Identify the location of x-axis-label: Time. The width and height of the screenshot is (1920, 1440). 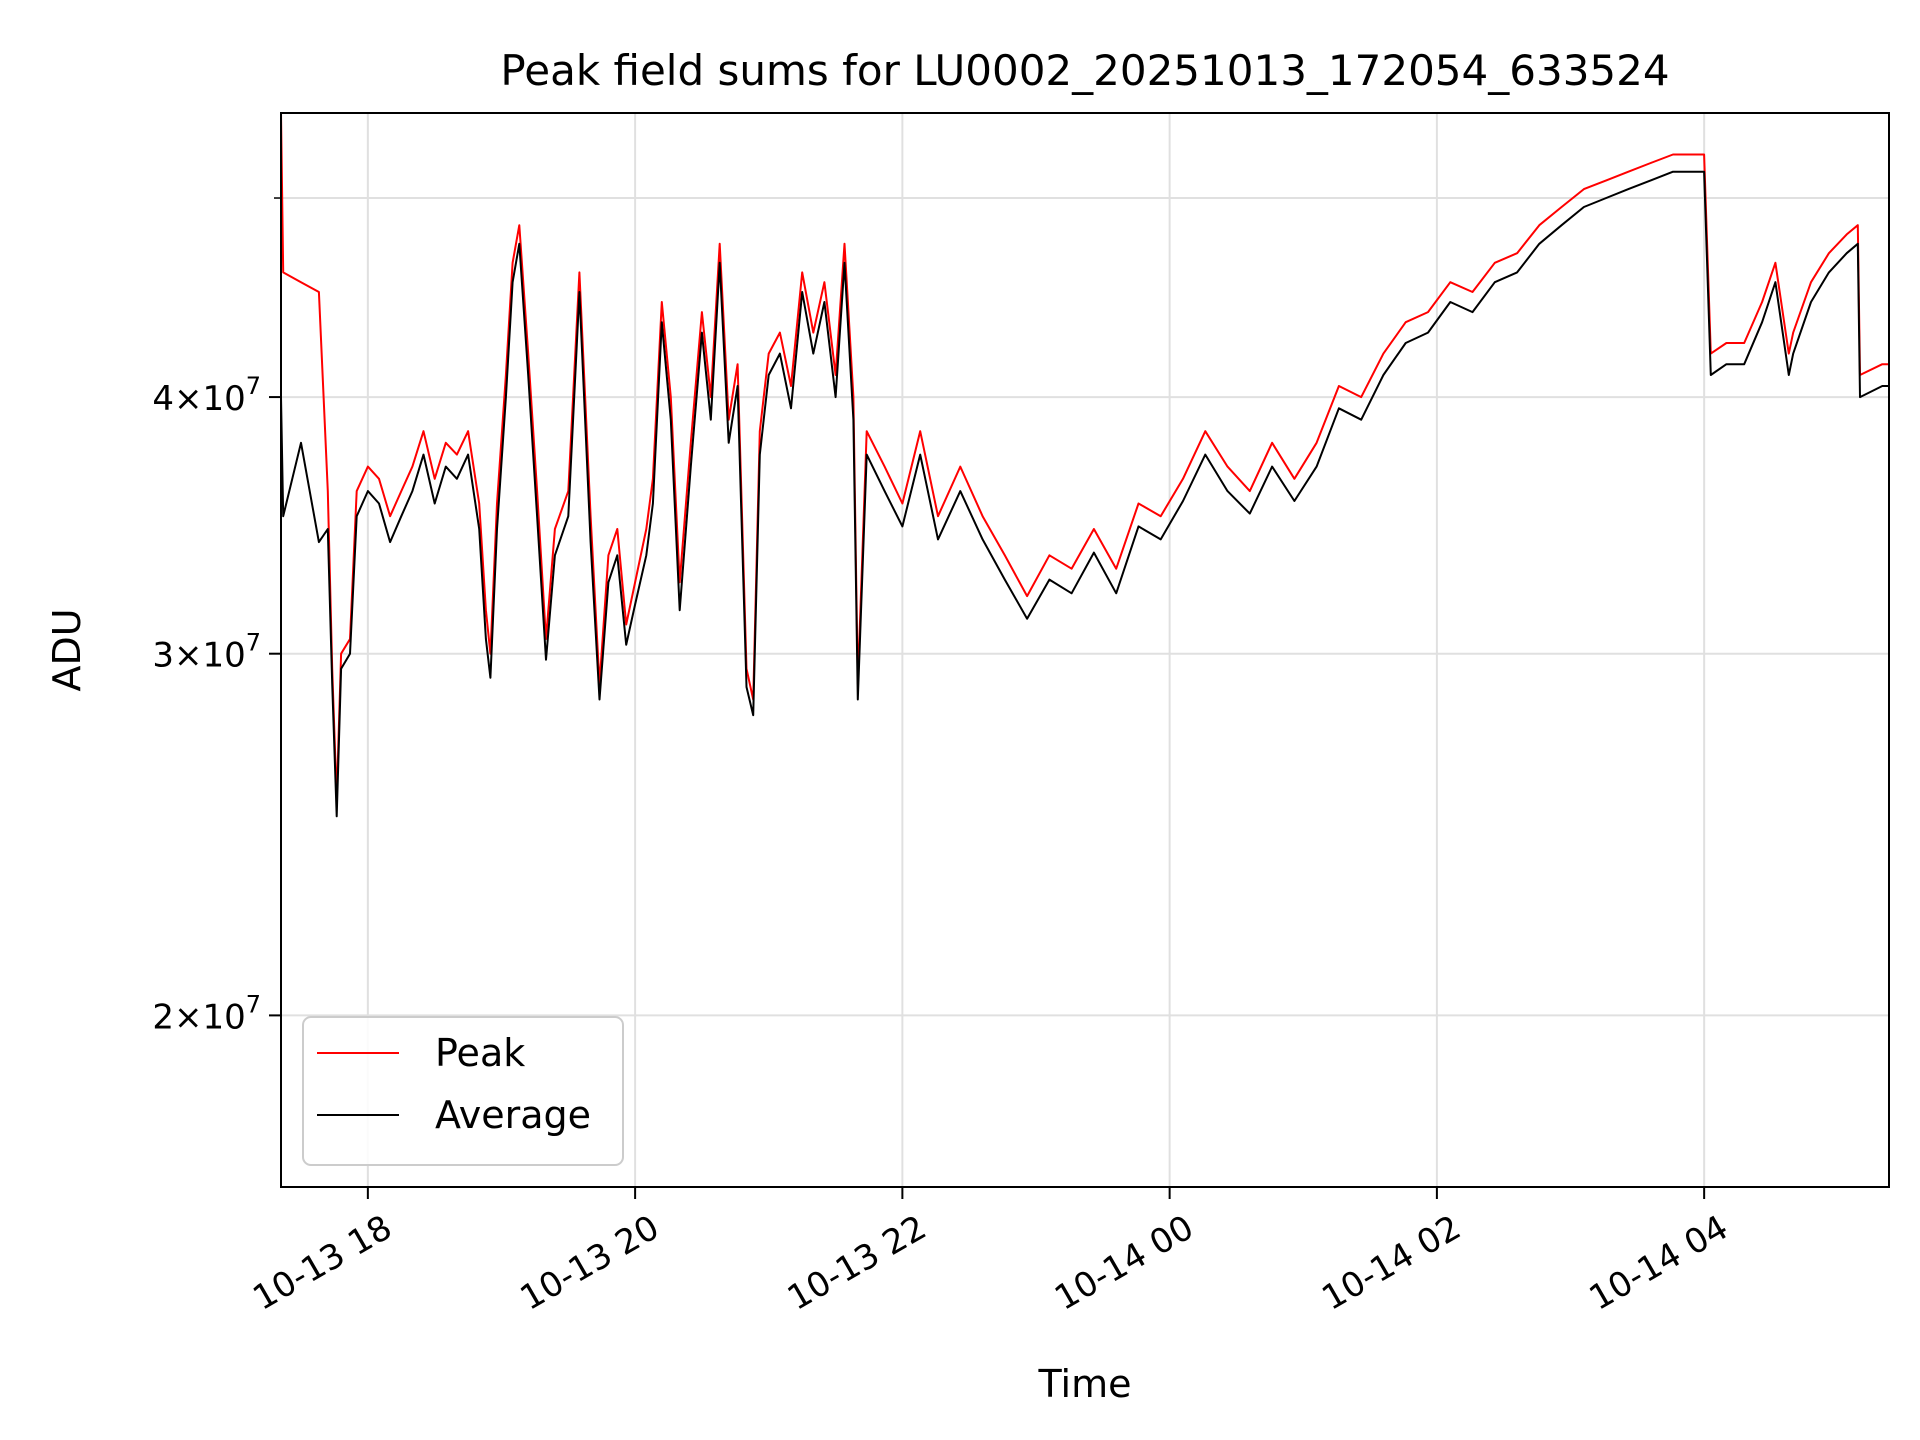
(1085, 1384).